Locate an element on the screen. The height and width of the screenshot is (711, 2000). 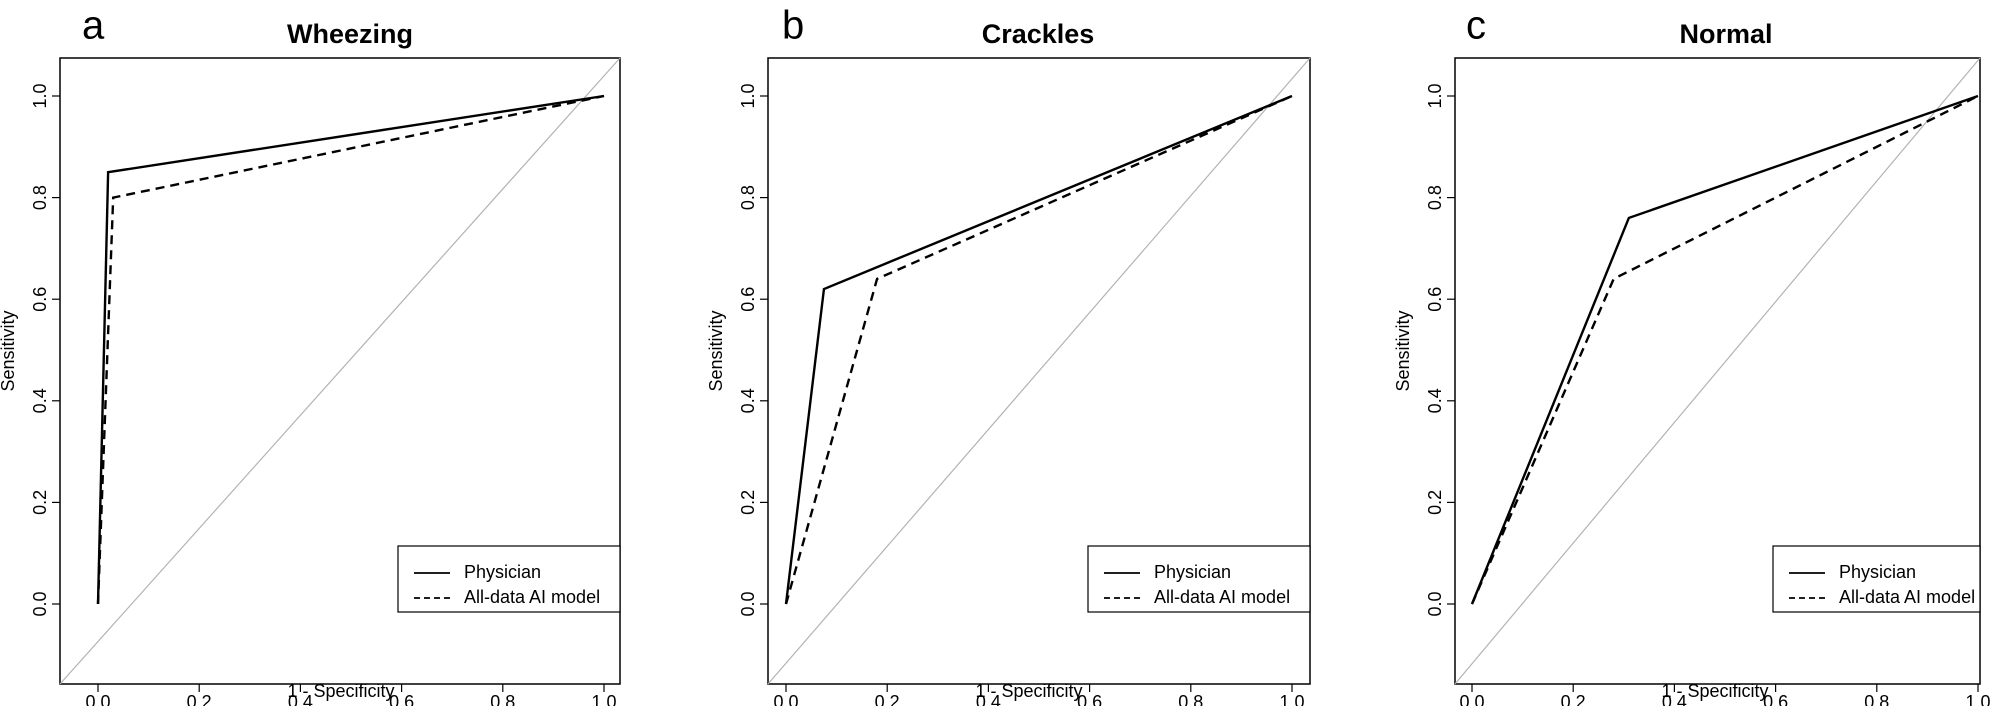
chart-title: Normal is located at coordinates (1725, 34).